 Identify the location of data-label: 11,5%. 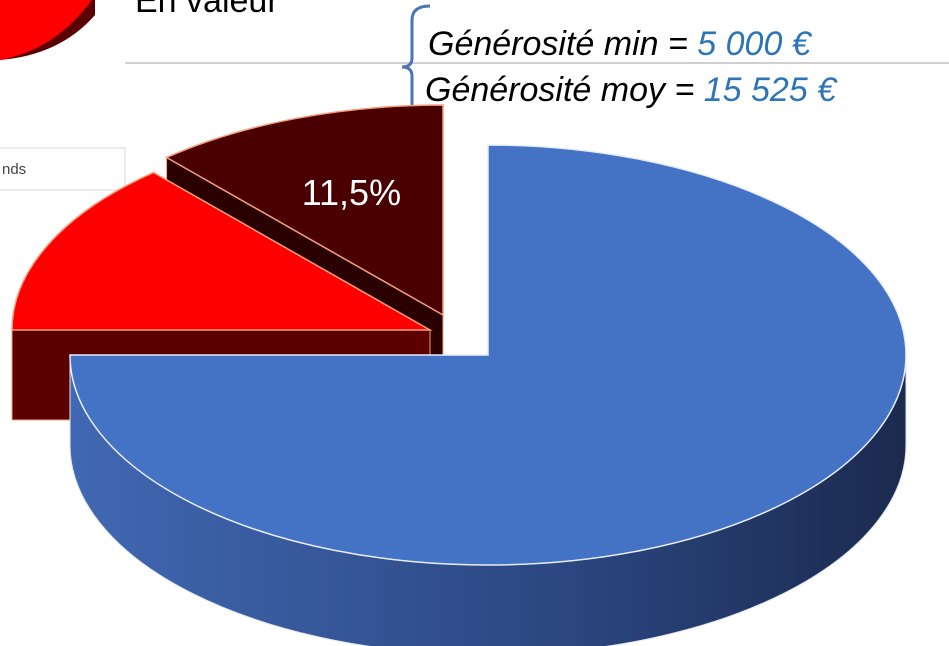
(351, 192).